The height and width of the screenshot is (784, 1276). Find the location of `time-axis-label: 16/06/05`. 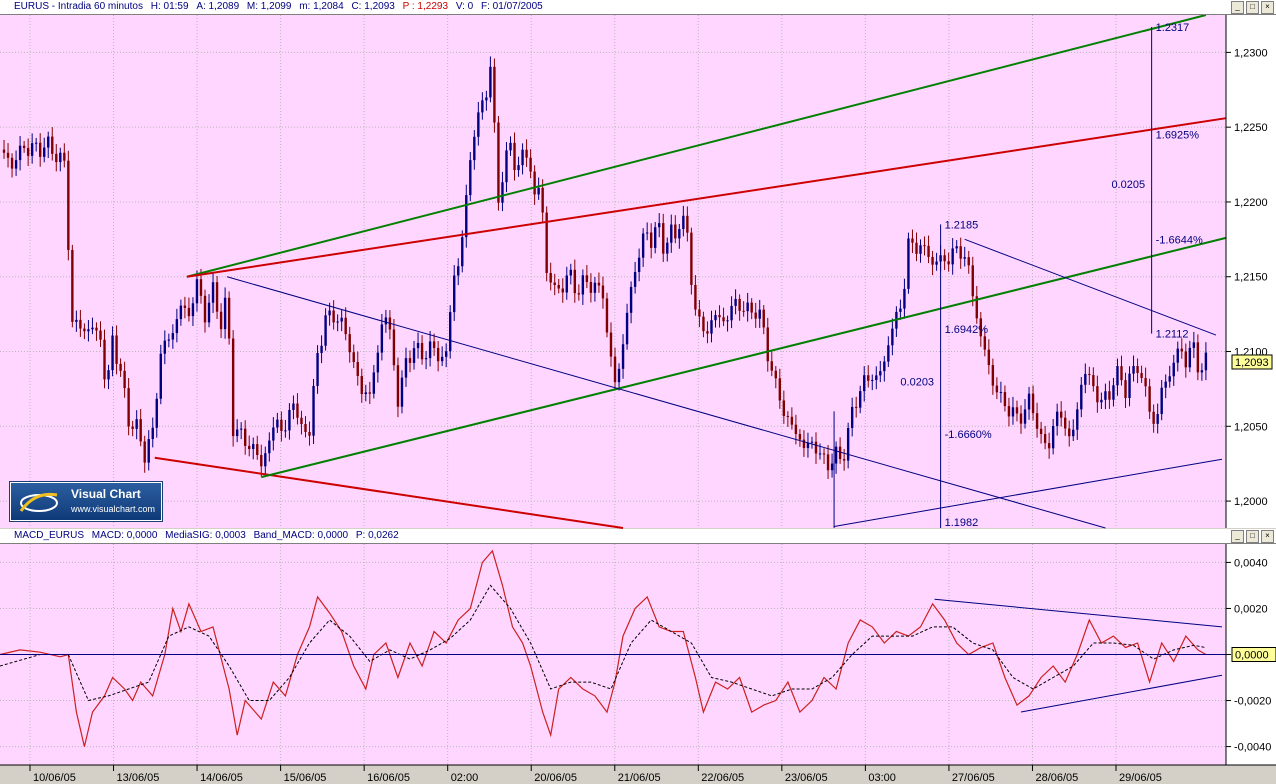

time-axis-label: 16/06/05 is located at coordinates (388, 778).